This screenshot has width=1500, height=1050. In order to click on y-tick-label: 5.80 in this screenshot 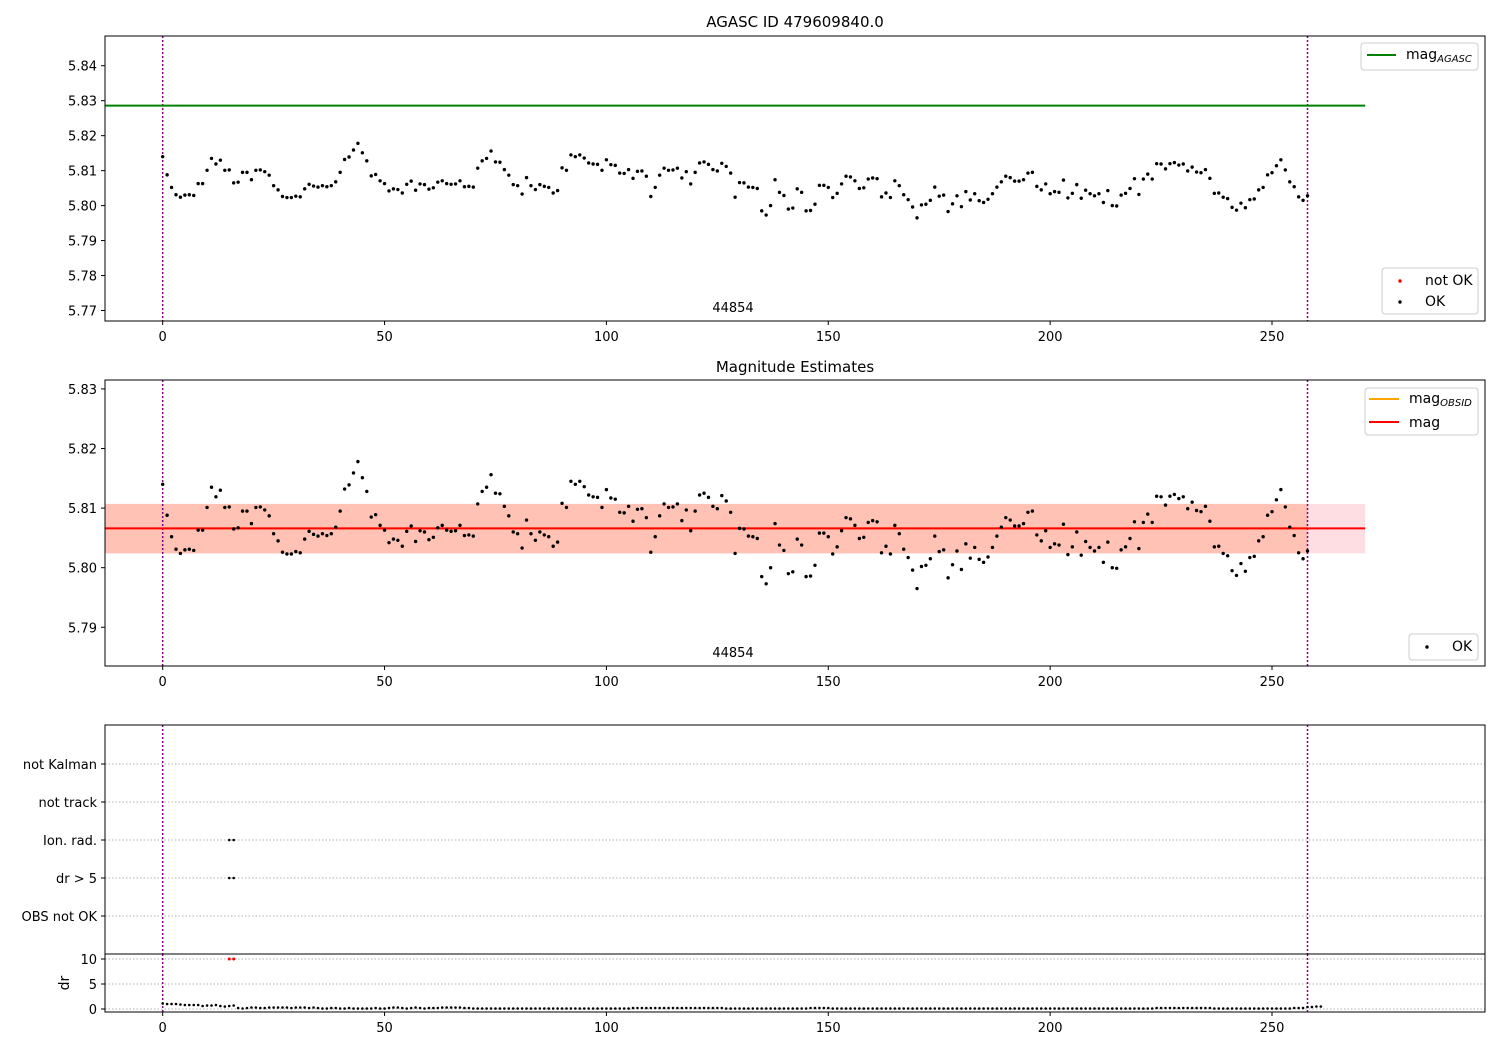, I will do `click(82, 207)`.